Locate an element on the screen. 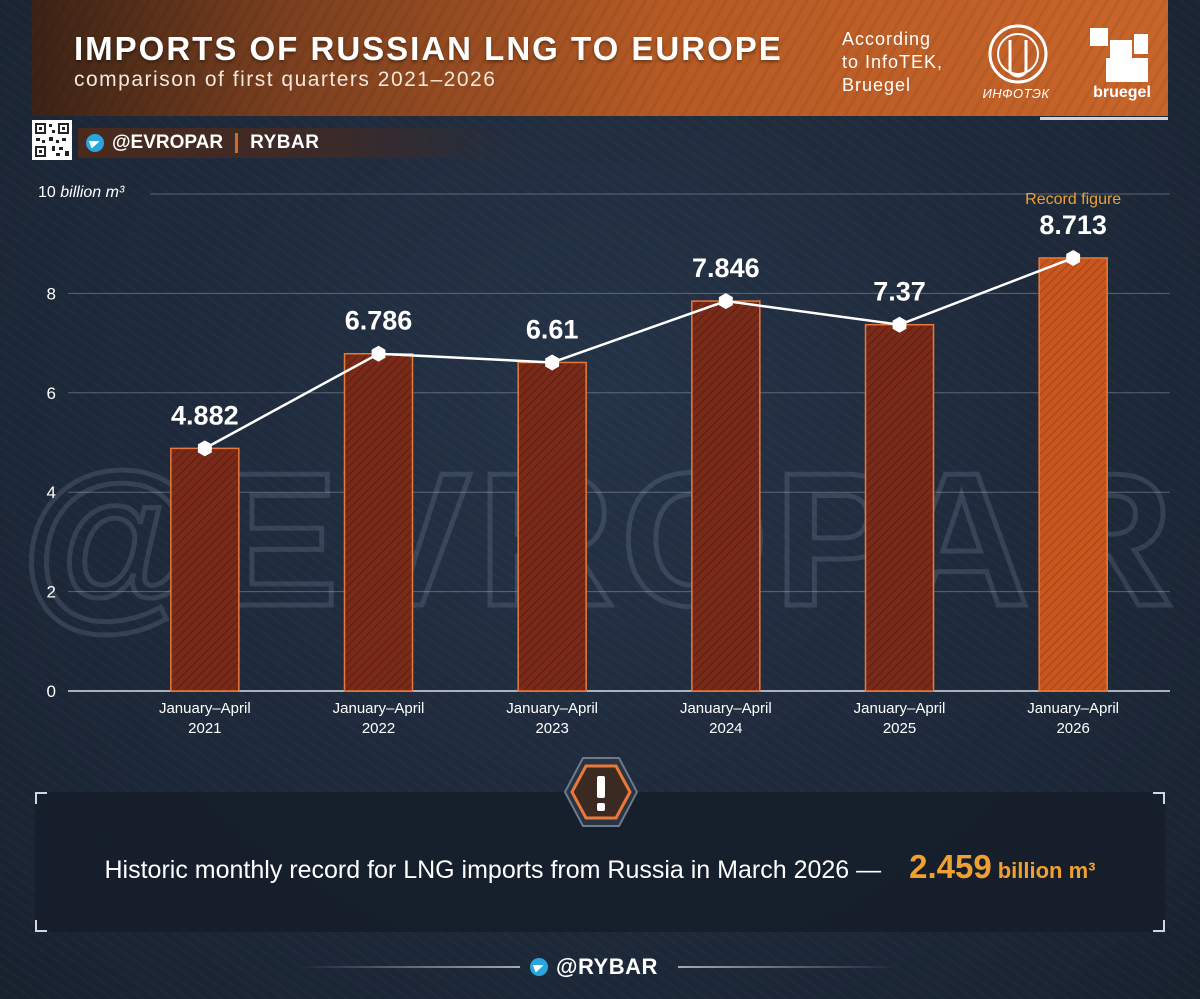 This screenshot has width=1200, height=999. page-title: IMPORTS OF RUSSIAN LNG TO EUROPE is located at coordinates (428, 48).